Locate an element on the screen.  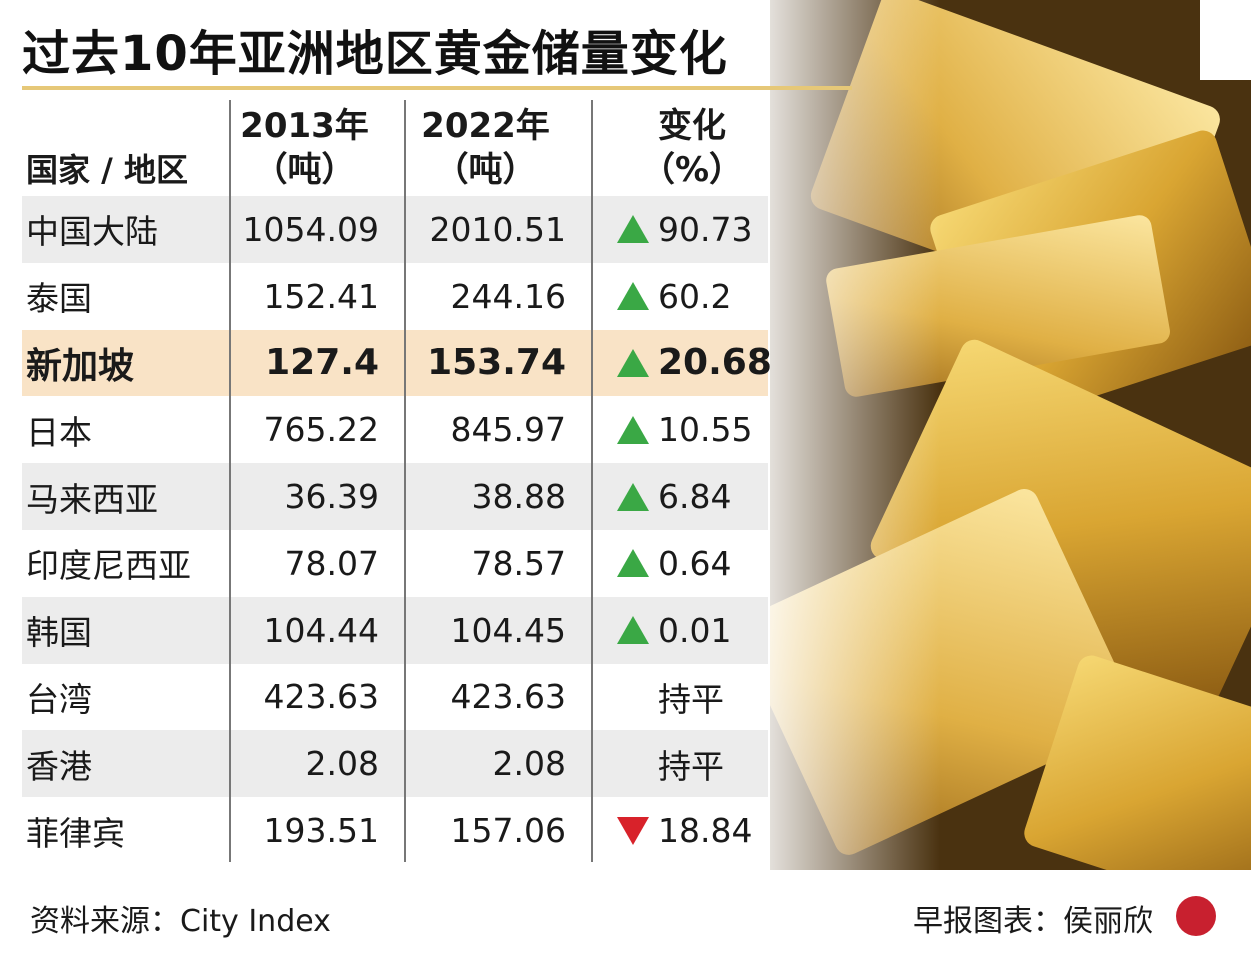
value-2013: 2.08 is located at coordinates (342, 764).